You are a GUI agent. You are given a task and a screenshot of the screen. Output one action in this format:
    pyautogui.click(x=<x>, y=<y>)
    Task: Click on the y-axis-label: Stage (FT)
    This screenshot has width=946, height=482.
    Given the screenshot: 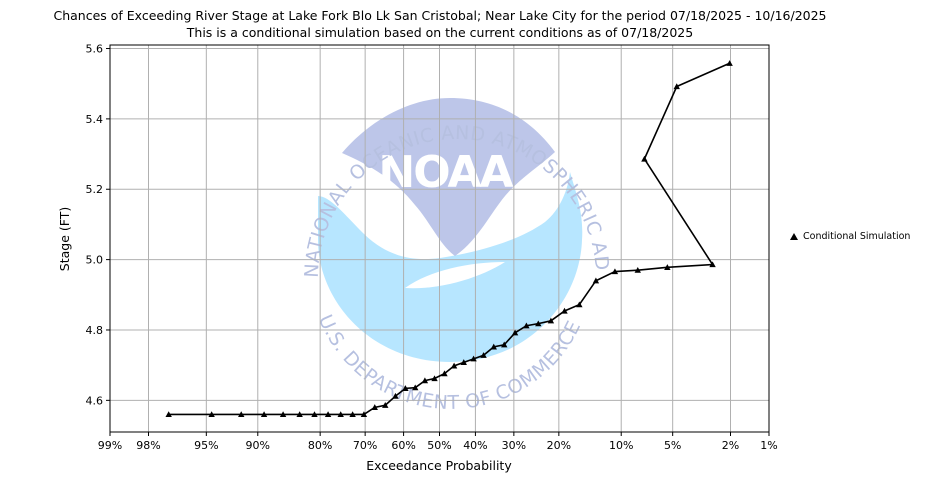 What is the action you would take?
    pyautogui.click(x=64, y=239)
    